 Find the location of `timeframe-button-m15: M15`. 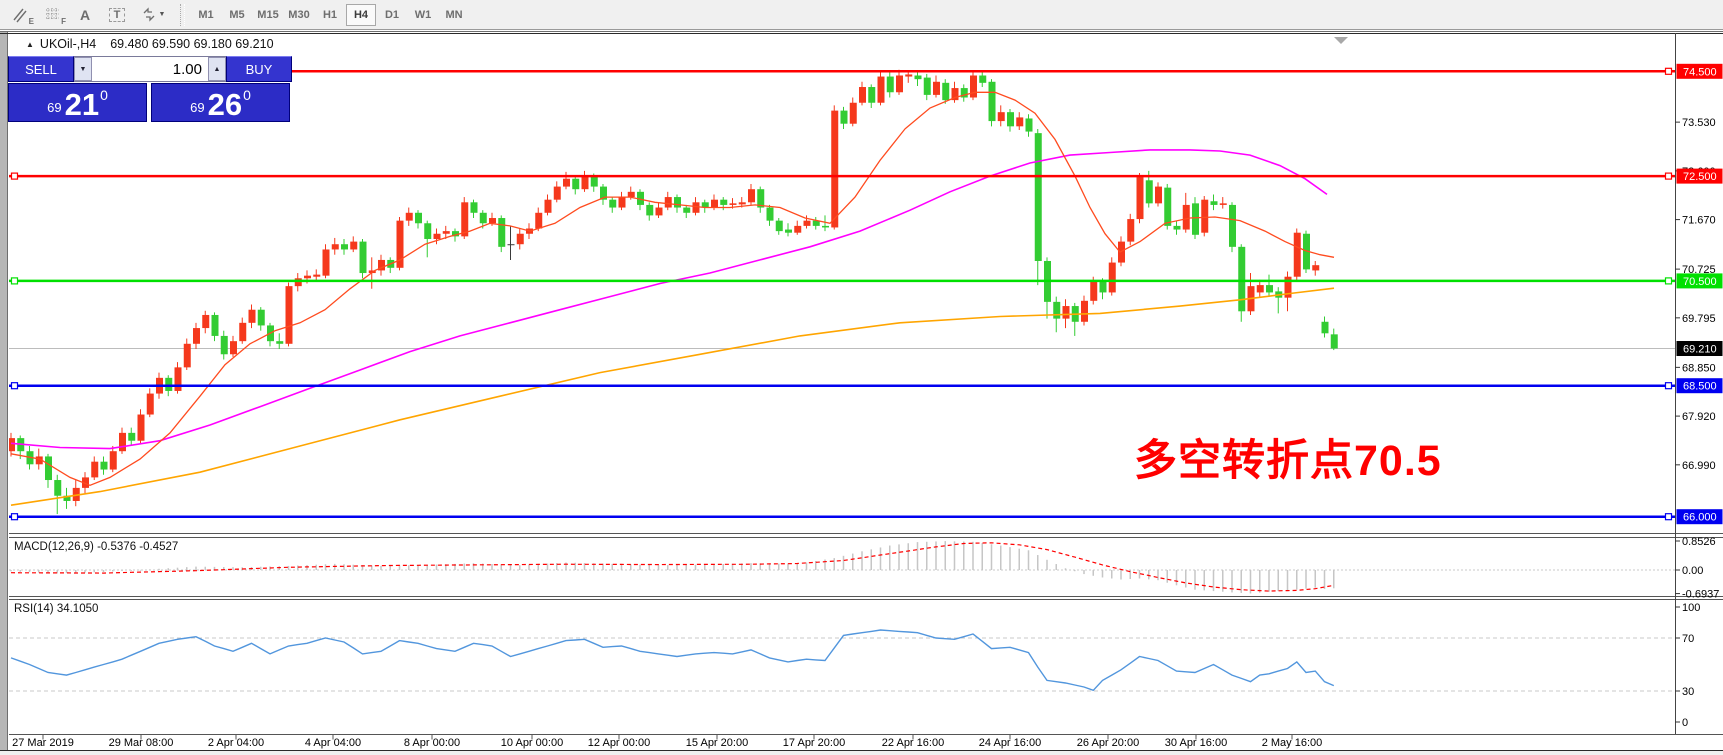

timeframe-button-m15: M15 is located at coordinates (268, 14).